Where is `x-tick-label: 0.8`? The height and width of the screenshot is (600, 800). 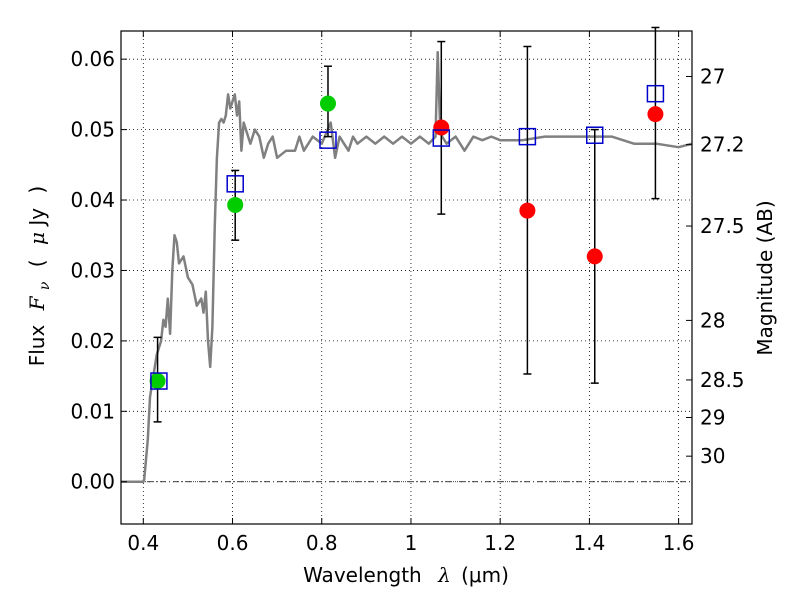
x-tick-label: 0.8 is located at coordinates (322, 543).